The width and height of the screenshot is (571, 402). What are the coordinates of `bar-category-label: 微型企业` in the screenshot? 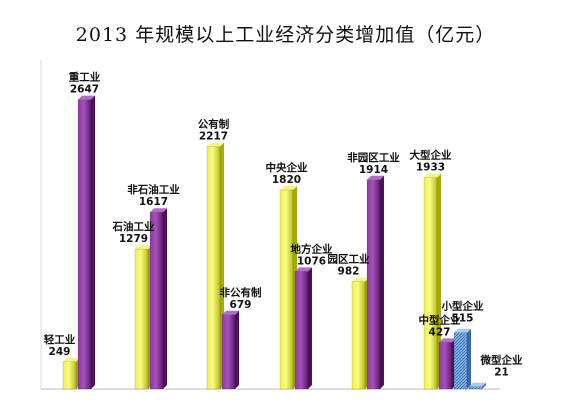 It's located at (501, 360).